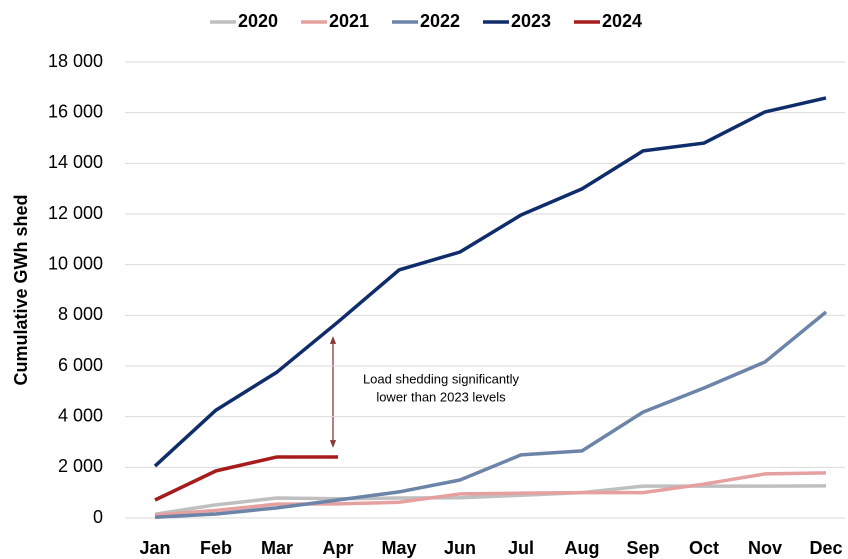 The image size is (848, 559). Describe the element at coordinates (521, 548) in the screenshot. I see `x-tick-label: Jul` at that location.